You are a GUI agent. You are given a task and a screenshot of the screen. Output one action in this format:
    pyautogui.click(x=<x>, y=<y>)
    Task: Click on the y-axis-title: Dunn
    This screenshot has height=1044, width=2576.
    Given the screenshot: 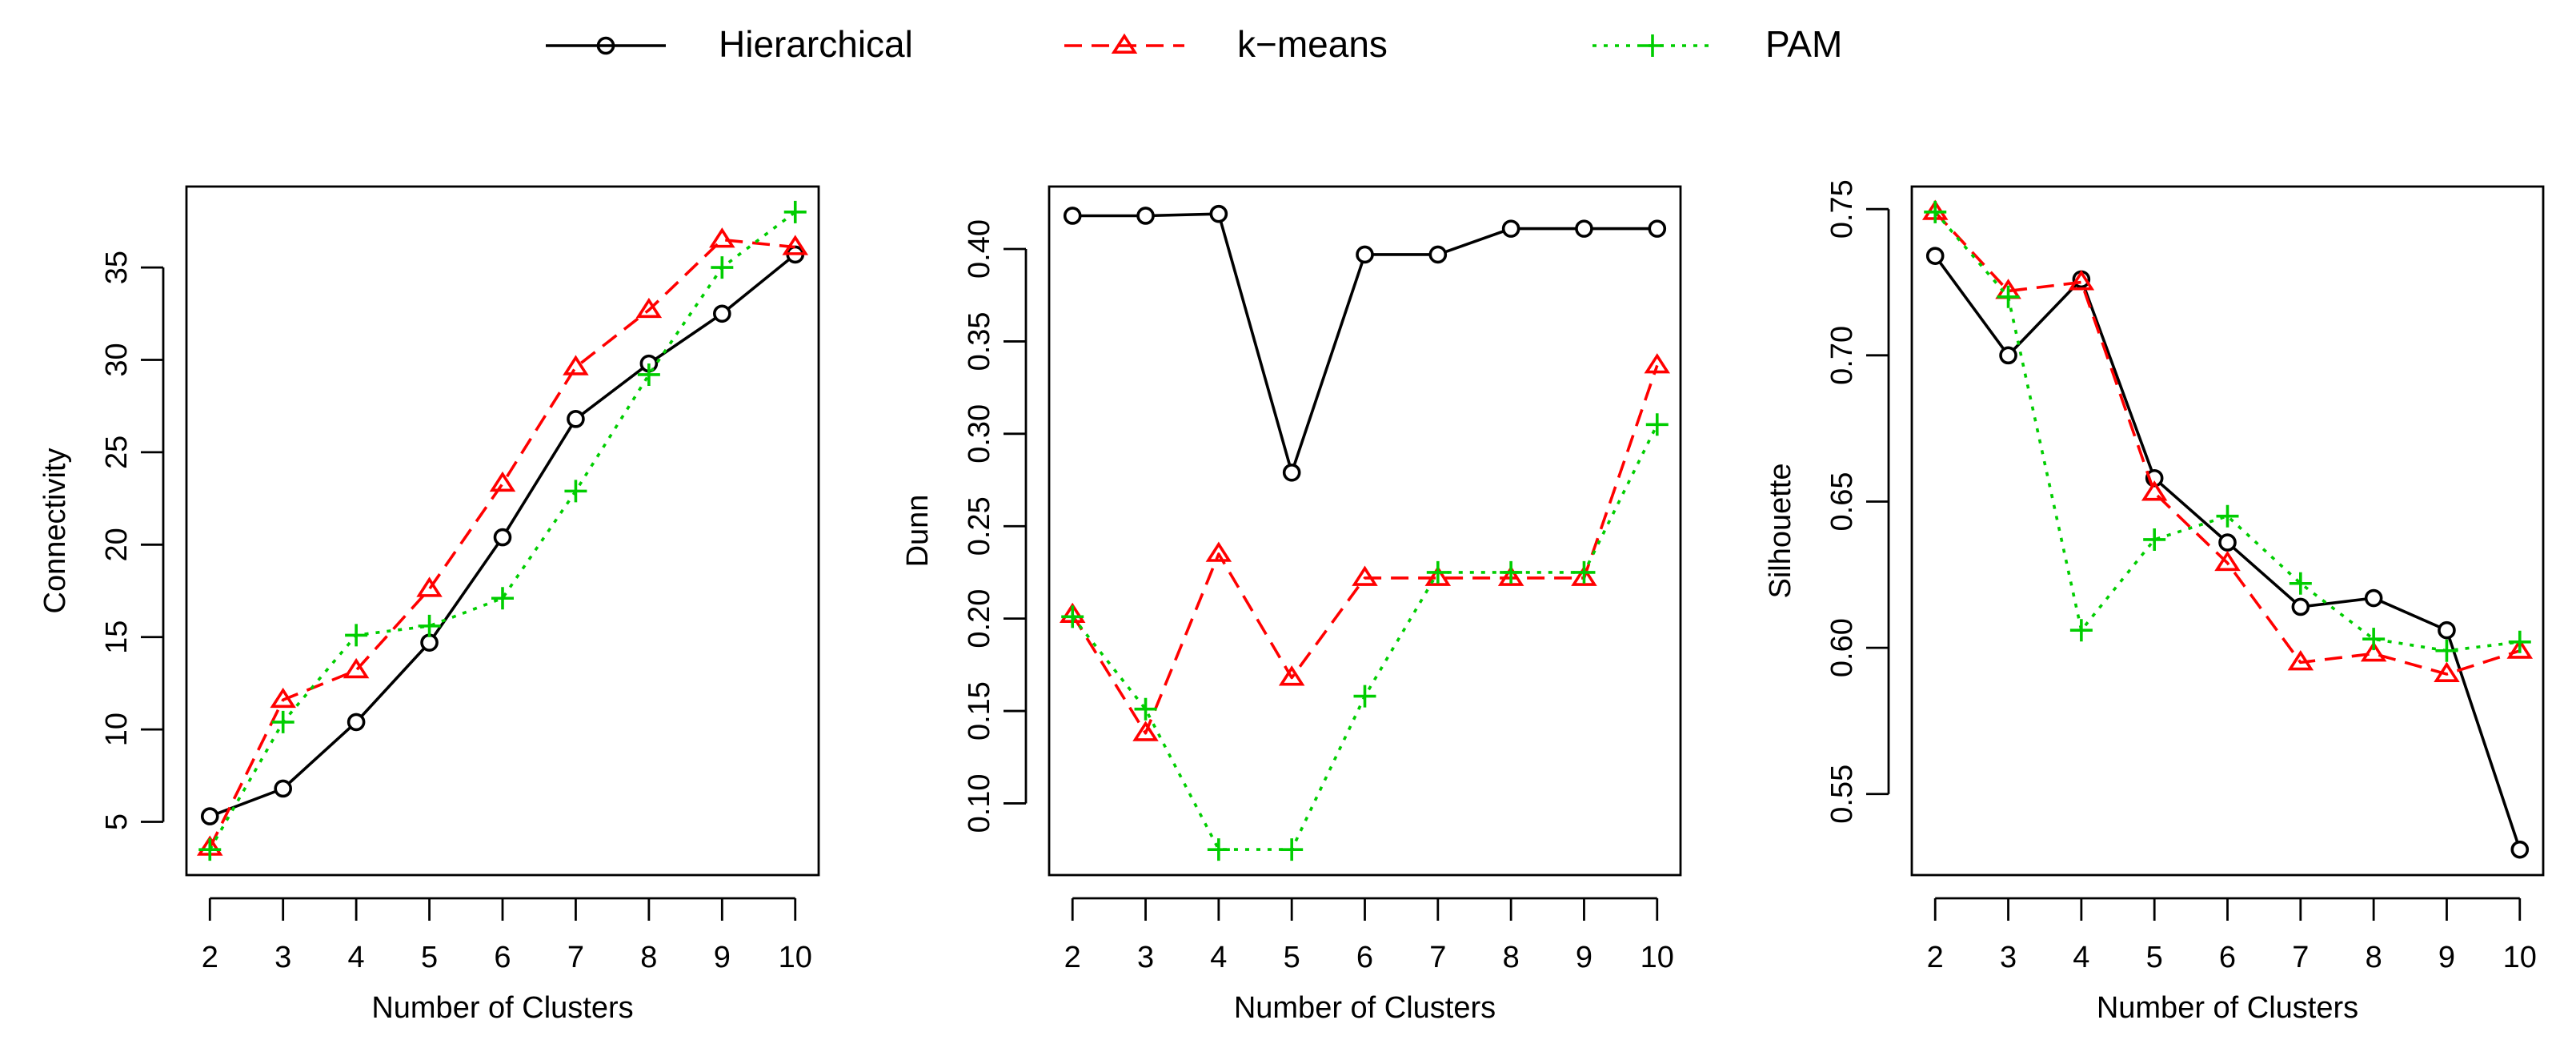 What is the action you would take?
    pyautogui.click(x=918, y=532)
    